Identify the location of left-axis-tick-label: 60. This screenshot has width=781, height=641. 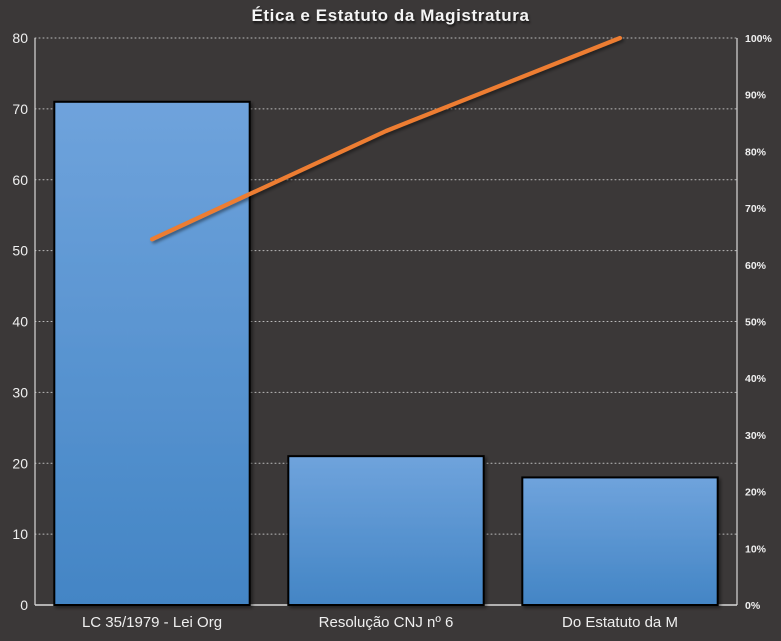
(20, 180).